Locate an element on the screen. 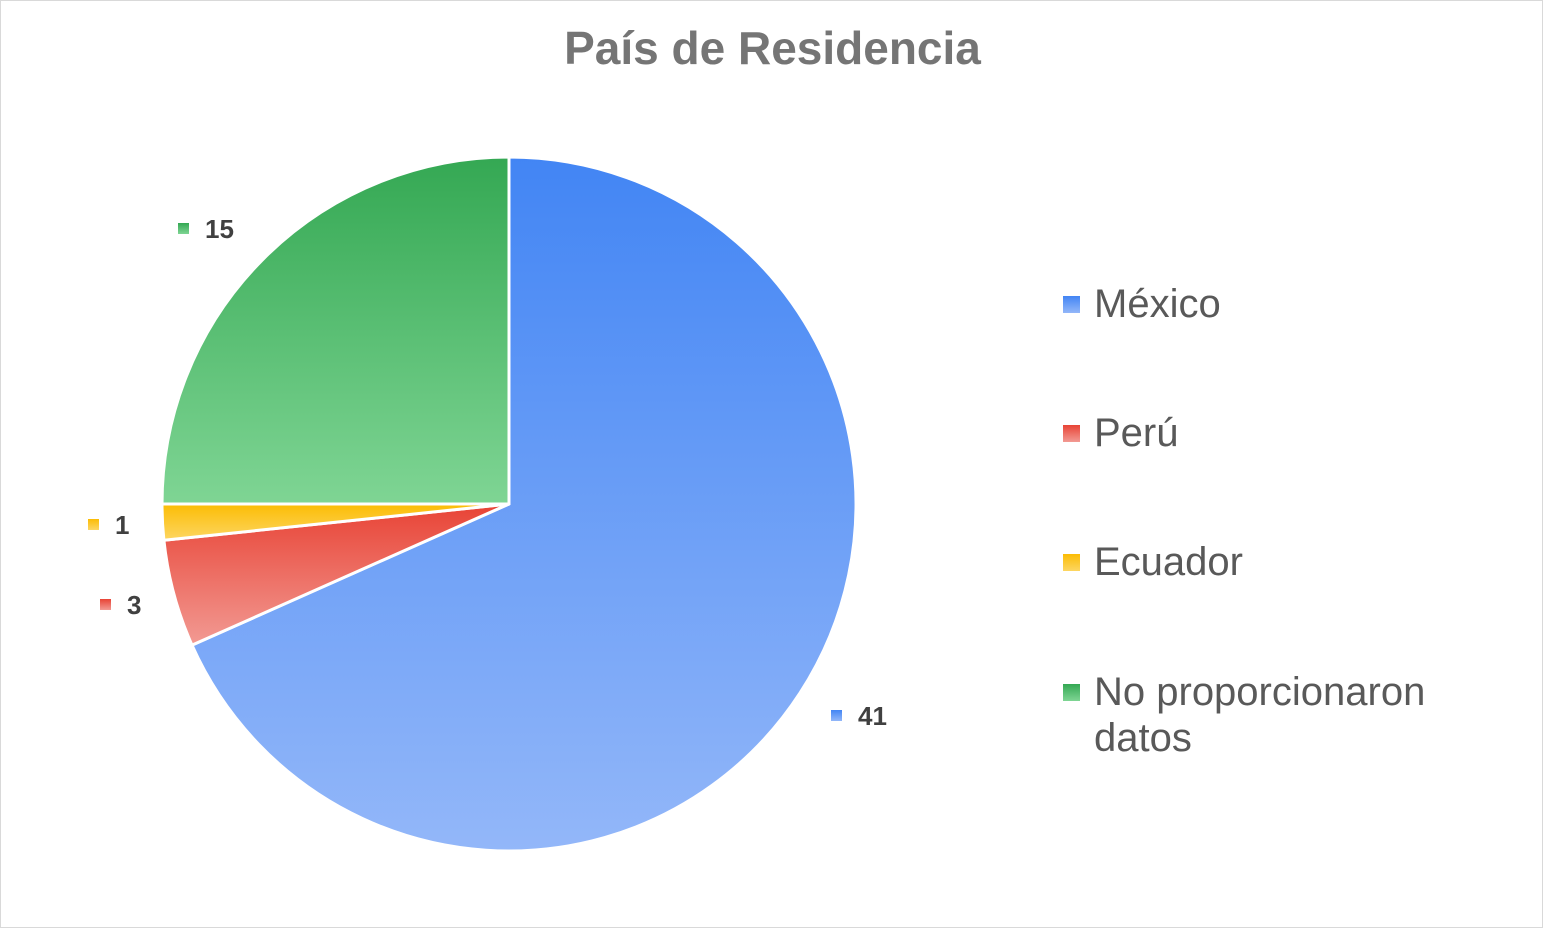 This screenshot has width=1543, height=929. legend-label: México is located at coordinates (1157, 304).